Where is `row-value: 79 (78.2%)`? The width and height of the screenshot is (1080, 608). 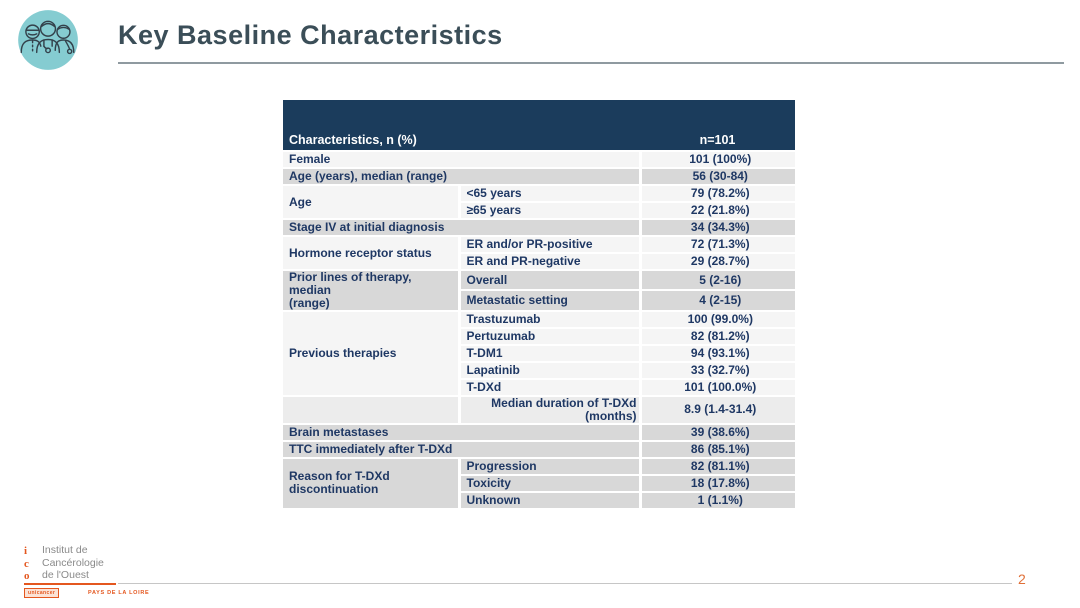 row-value: 79 (78.2%) is located at coordinates (717, 194).